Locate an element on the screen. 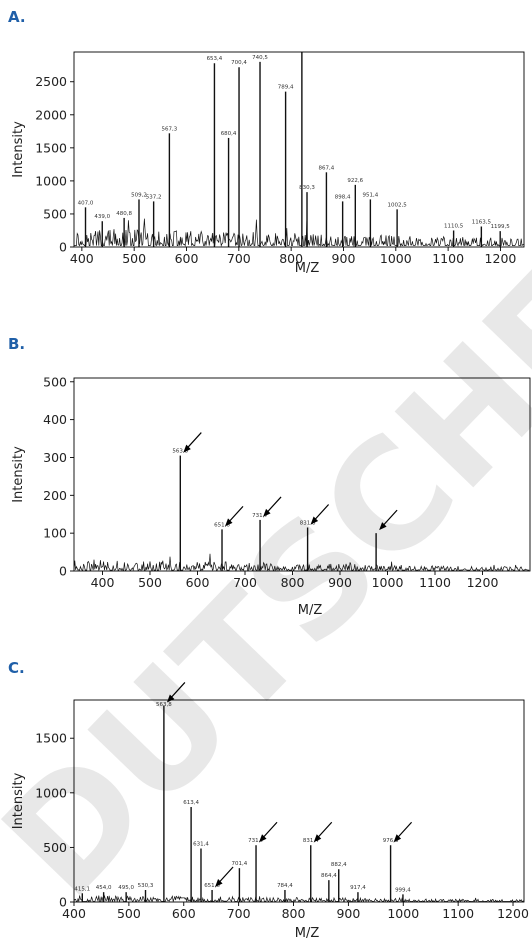 The width and height of the screenshot is (532, 940). peak-label: 700,4 is located at coordinates (239, 63).